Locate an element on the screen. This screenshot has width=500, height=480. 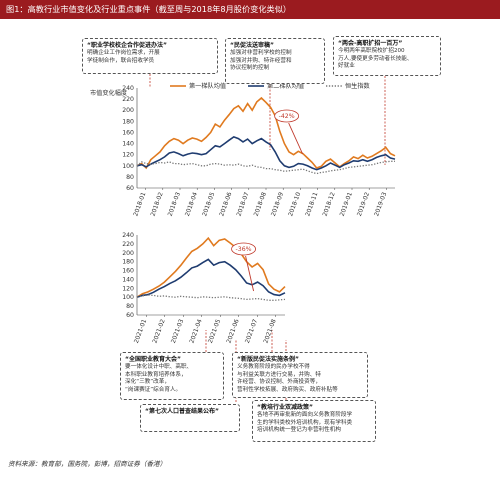
x-tick-label: 2021-03 is located at coordinates (177, 331).